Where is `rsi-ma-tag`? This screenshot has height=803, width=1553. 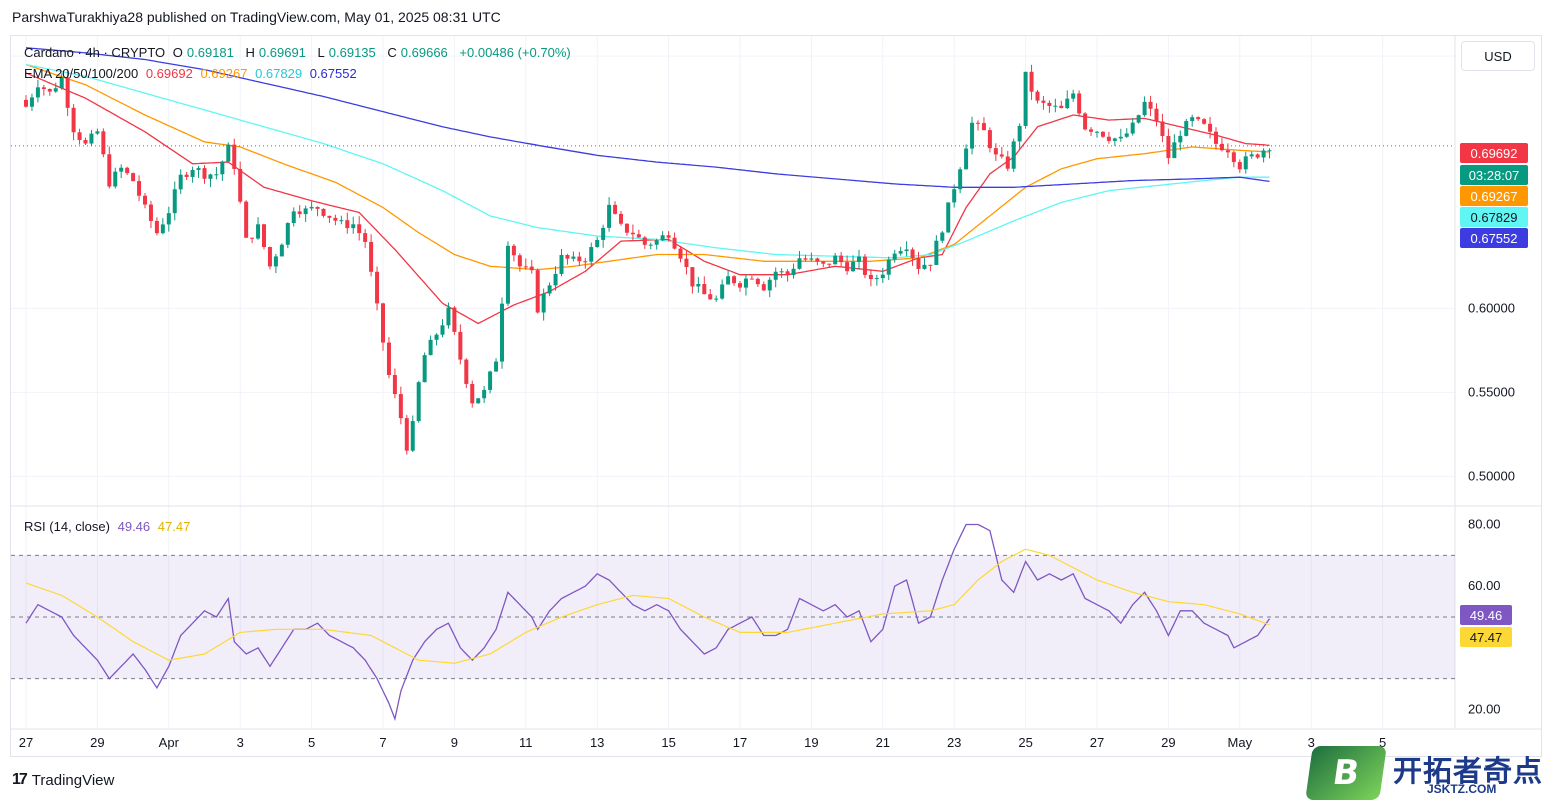 rsi-ma-tag is located at coordinates (1486, 637).